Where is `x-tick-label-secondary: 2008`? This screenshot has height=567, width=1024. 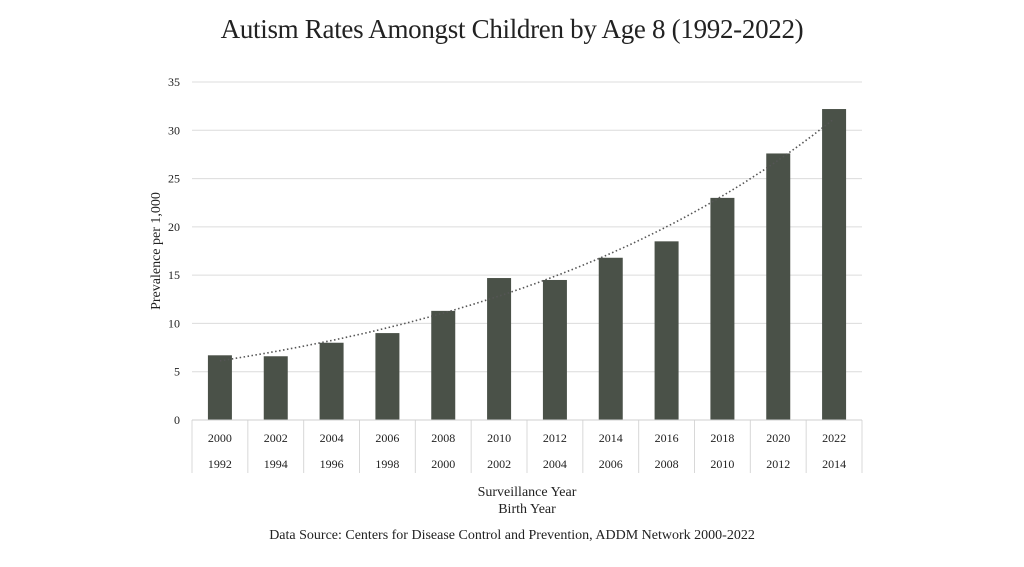
x-tick-label-secondary: 2008 is located at coordinates (667, 464).